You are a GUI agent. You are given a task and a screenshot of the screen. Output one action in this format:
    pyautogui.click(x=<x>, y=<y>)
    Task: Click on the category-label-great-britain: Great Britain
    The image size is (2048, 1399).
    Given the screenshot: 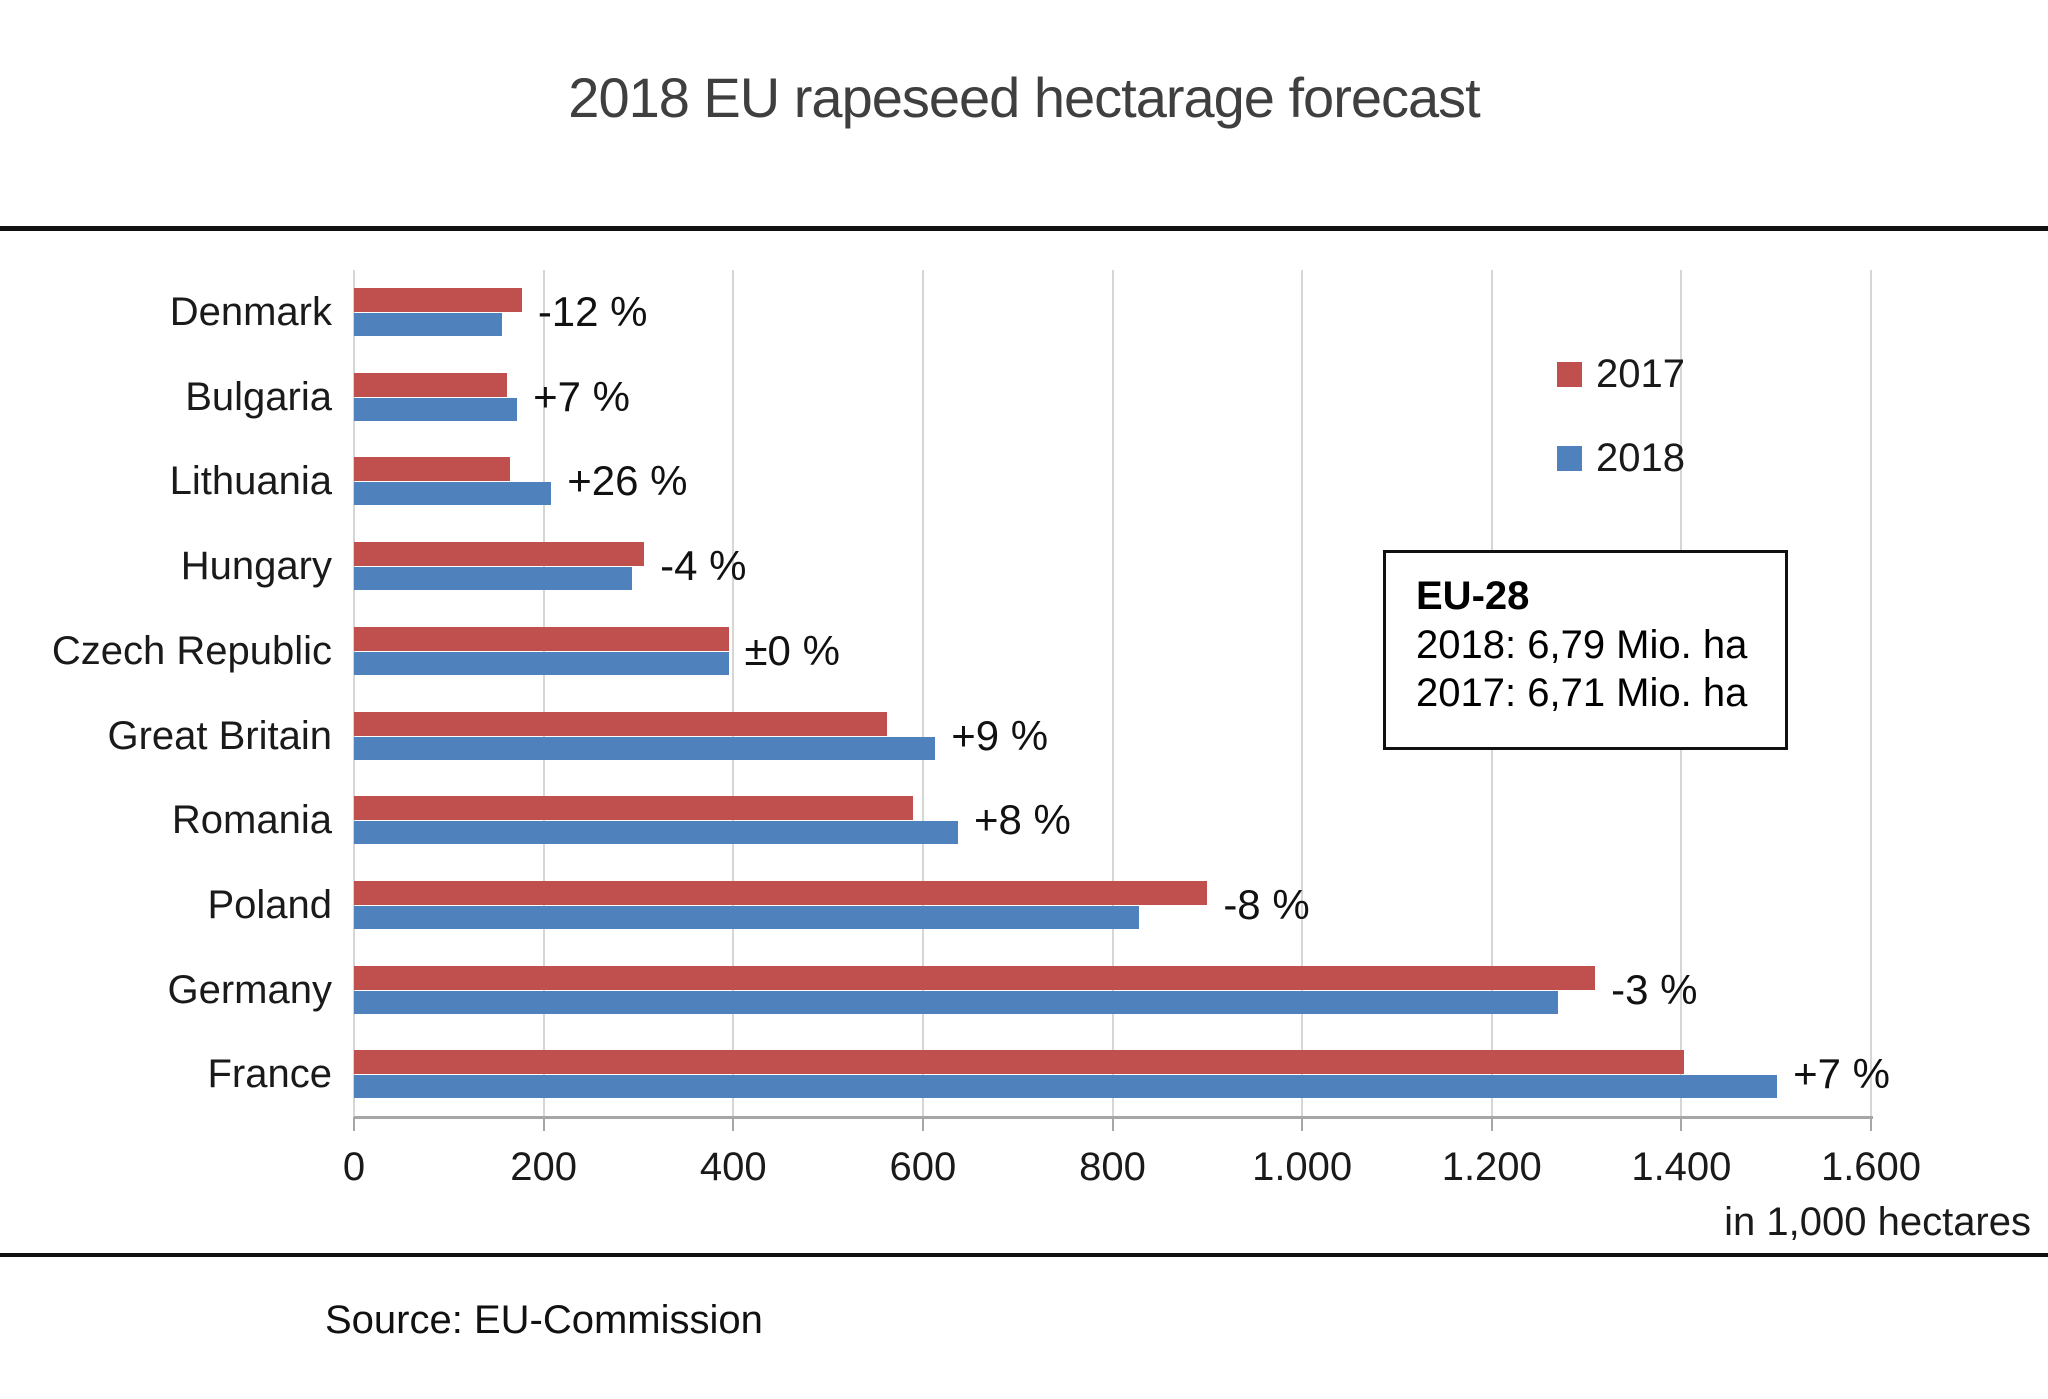 What is the action you would take?
    pyautogui.click(x=219, y=735)
    